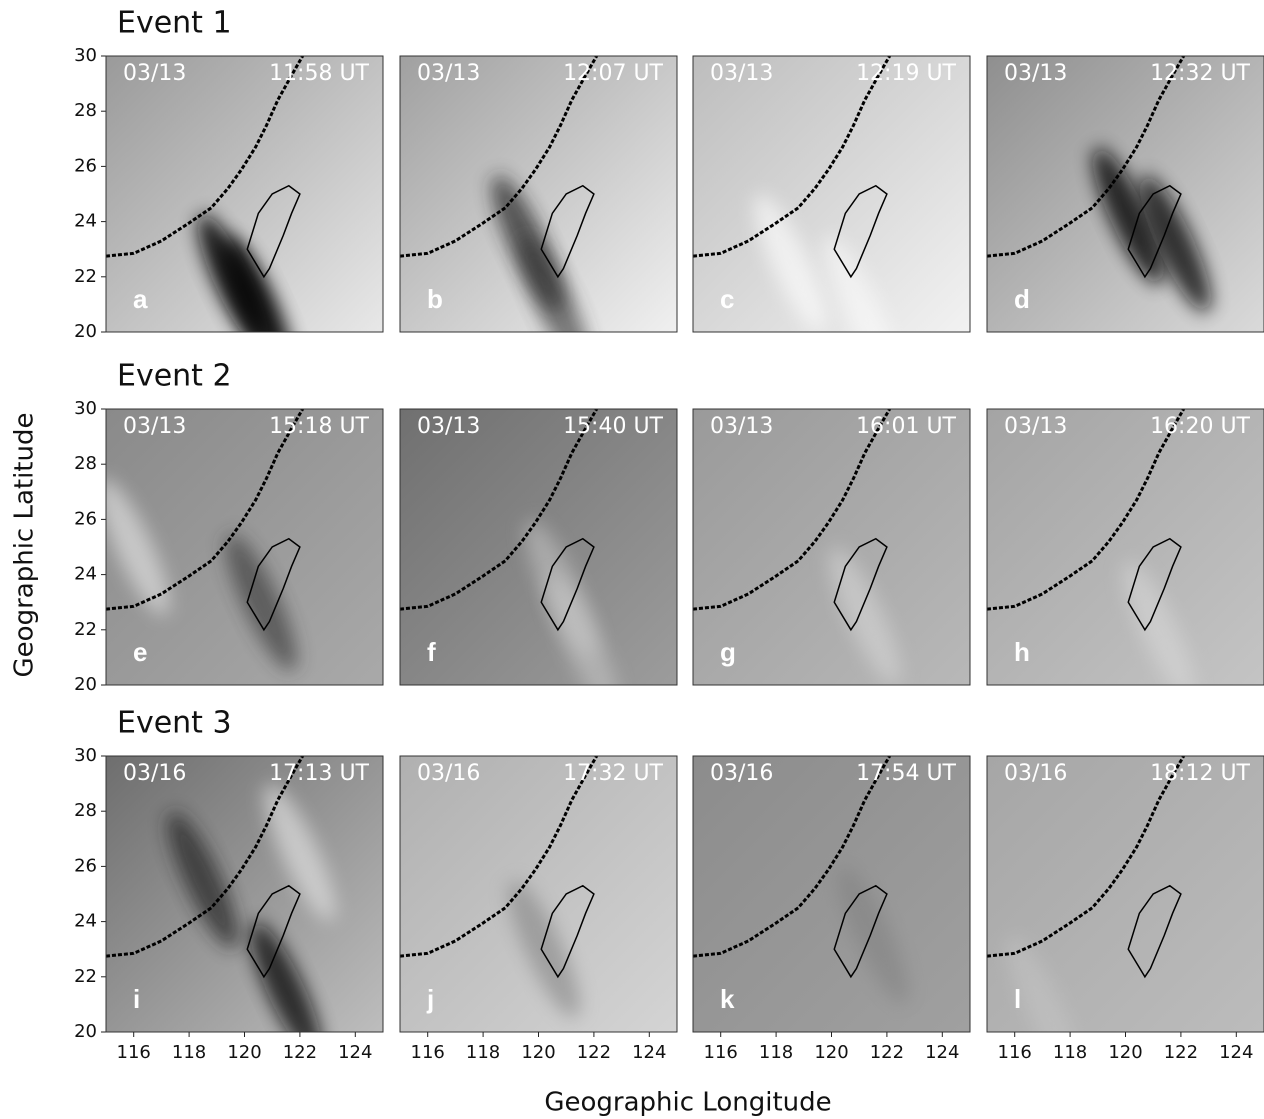 The height and width of the screenshot is (1119, 1264). I want to click on y-tick-label: 24, so click(85, 921).